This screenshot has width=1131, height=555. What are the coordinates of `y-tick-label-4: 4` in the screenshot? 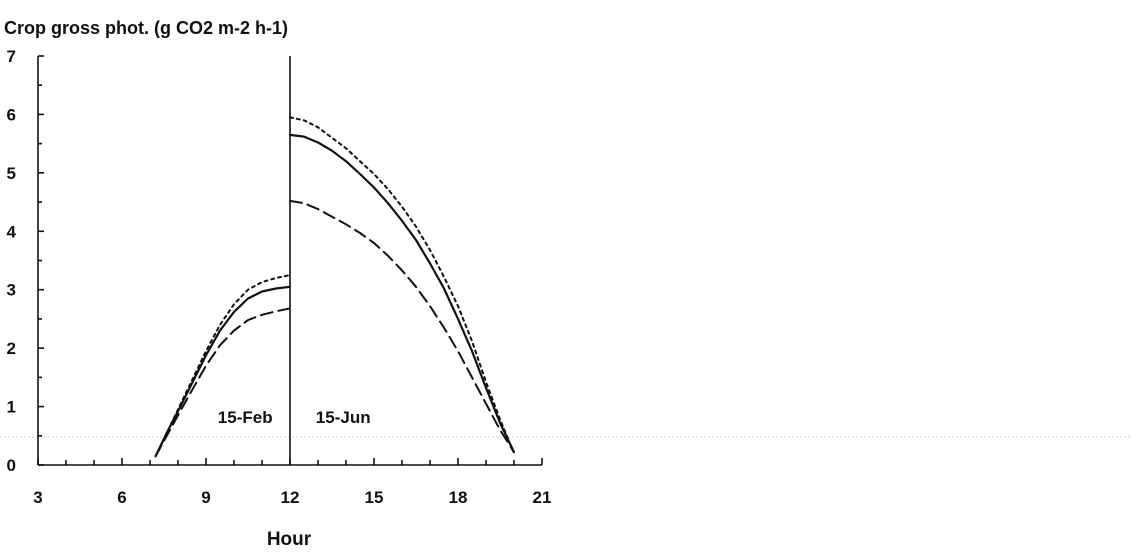 It's located at (12, 231).